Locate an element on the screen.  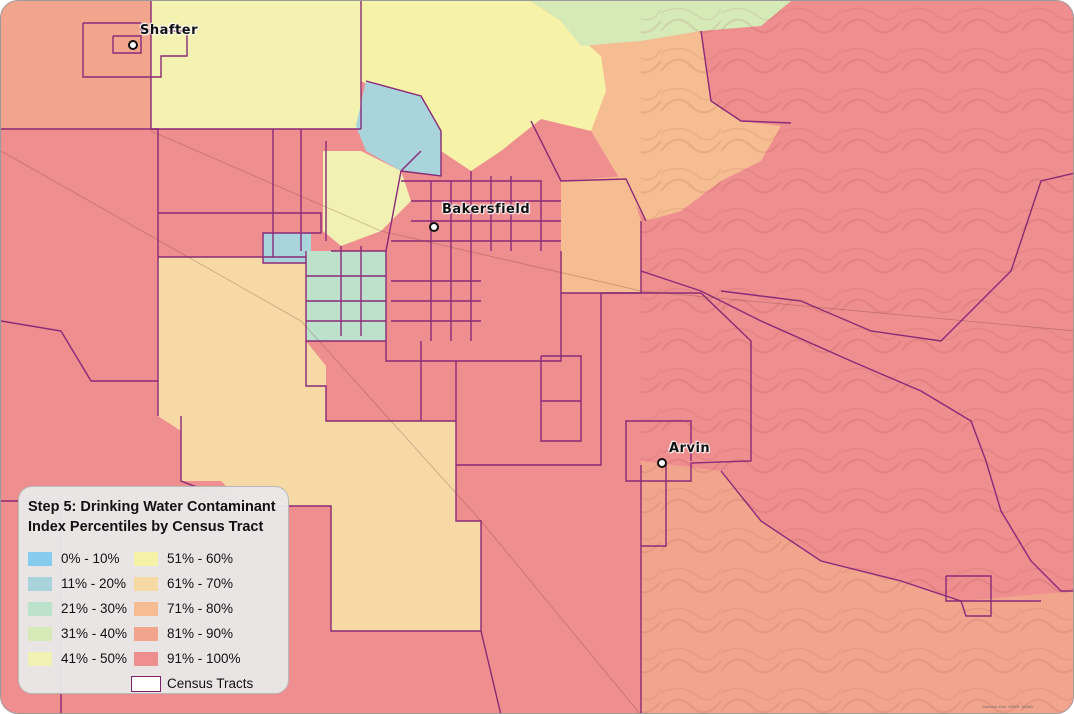
tract-71-80-east is located at coordinates (601, 234).